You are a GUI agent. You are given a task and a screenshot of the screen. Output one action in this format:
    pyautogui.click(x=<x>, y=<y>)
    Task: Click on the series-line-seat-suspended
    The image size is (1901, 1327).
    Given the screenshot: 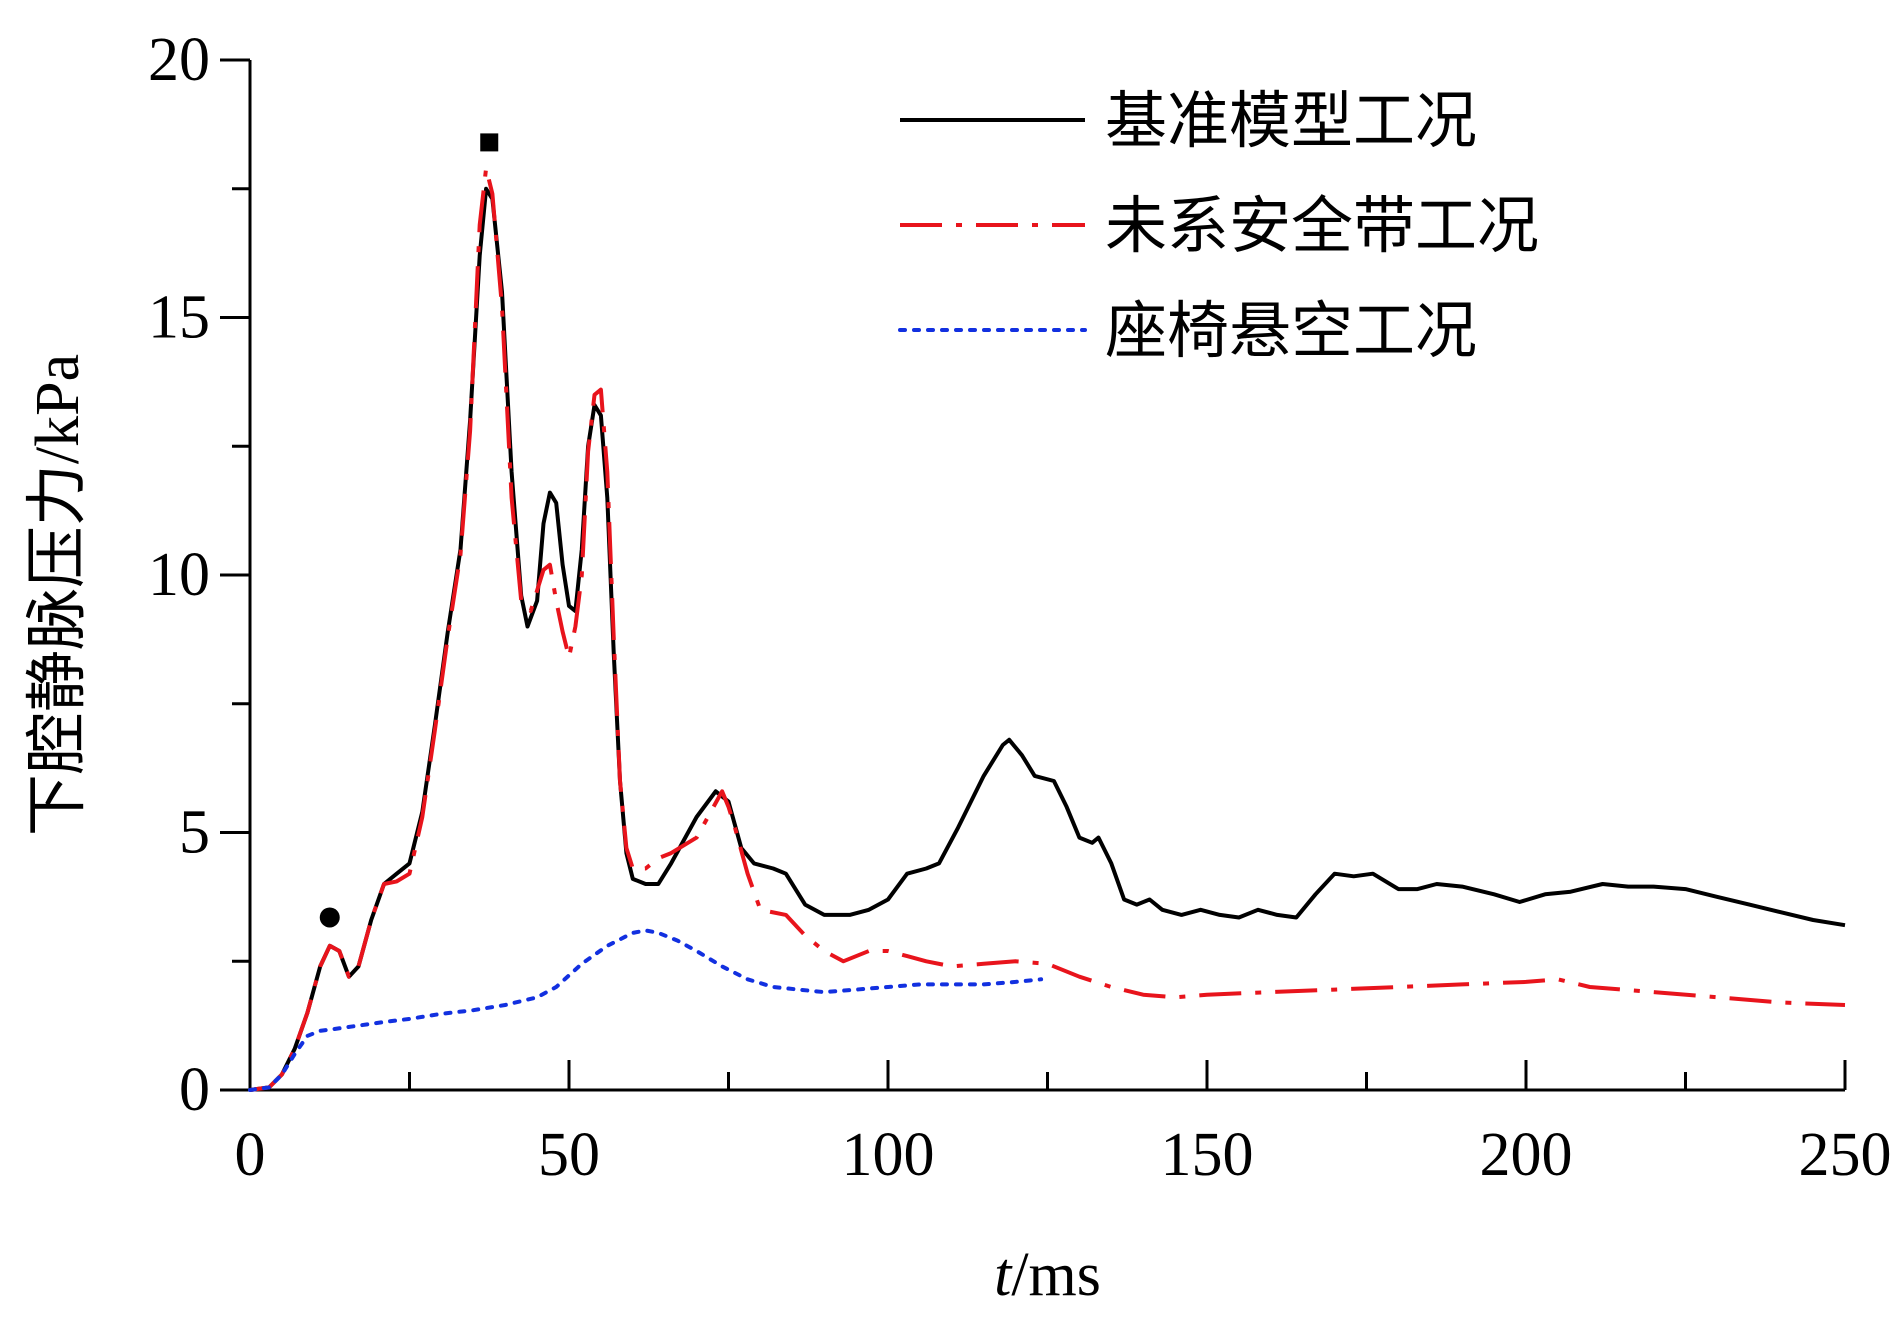 What is the action you would take?
    pyautogui.click(x=646, y=1010)
    